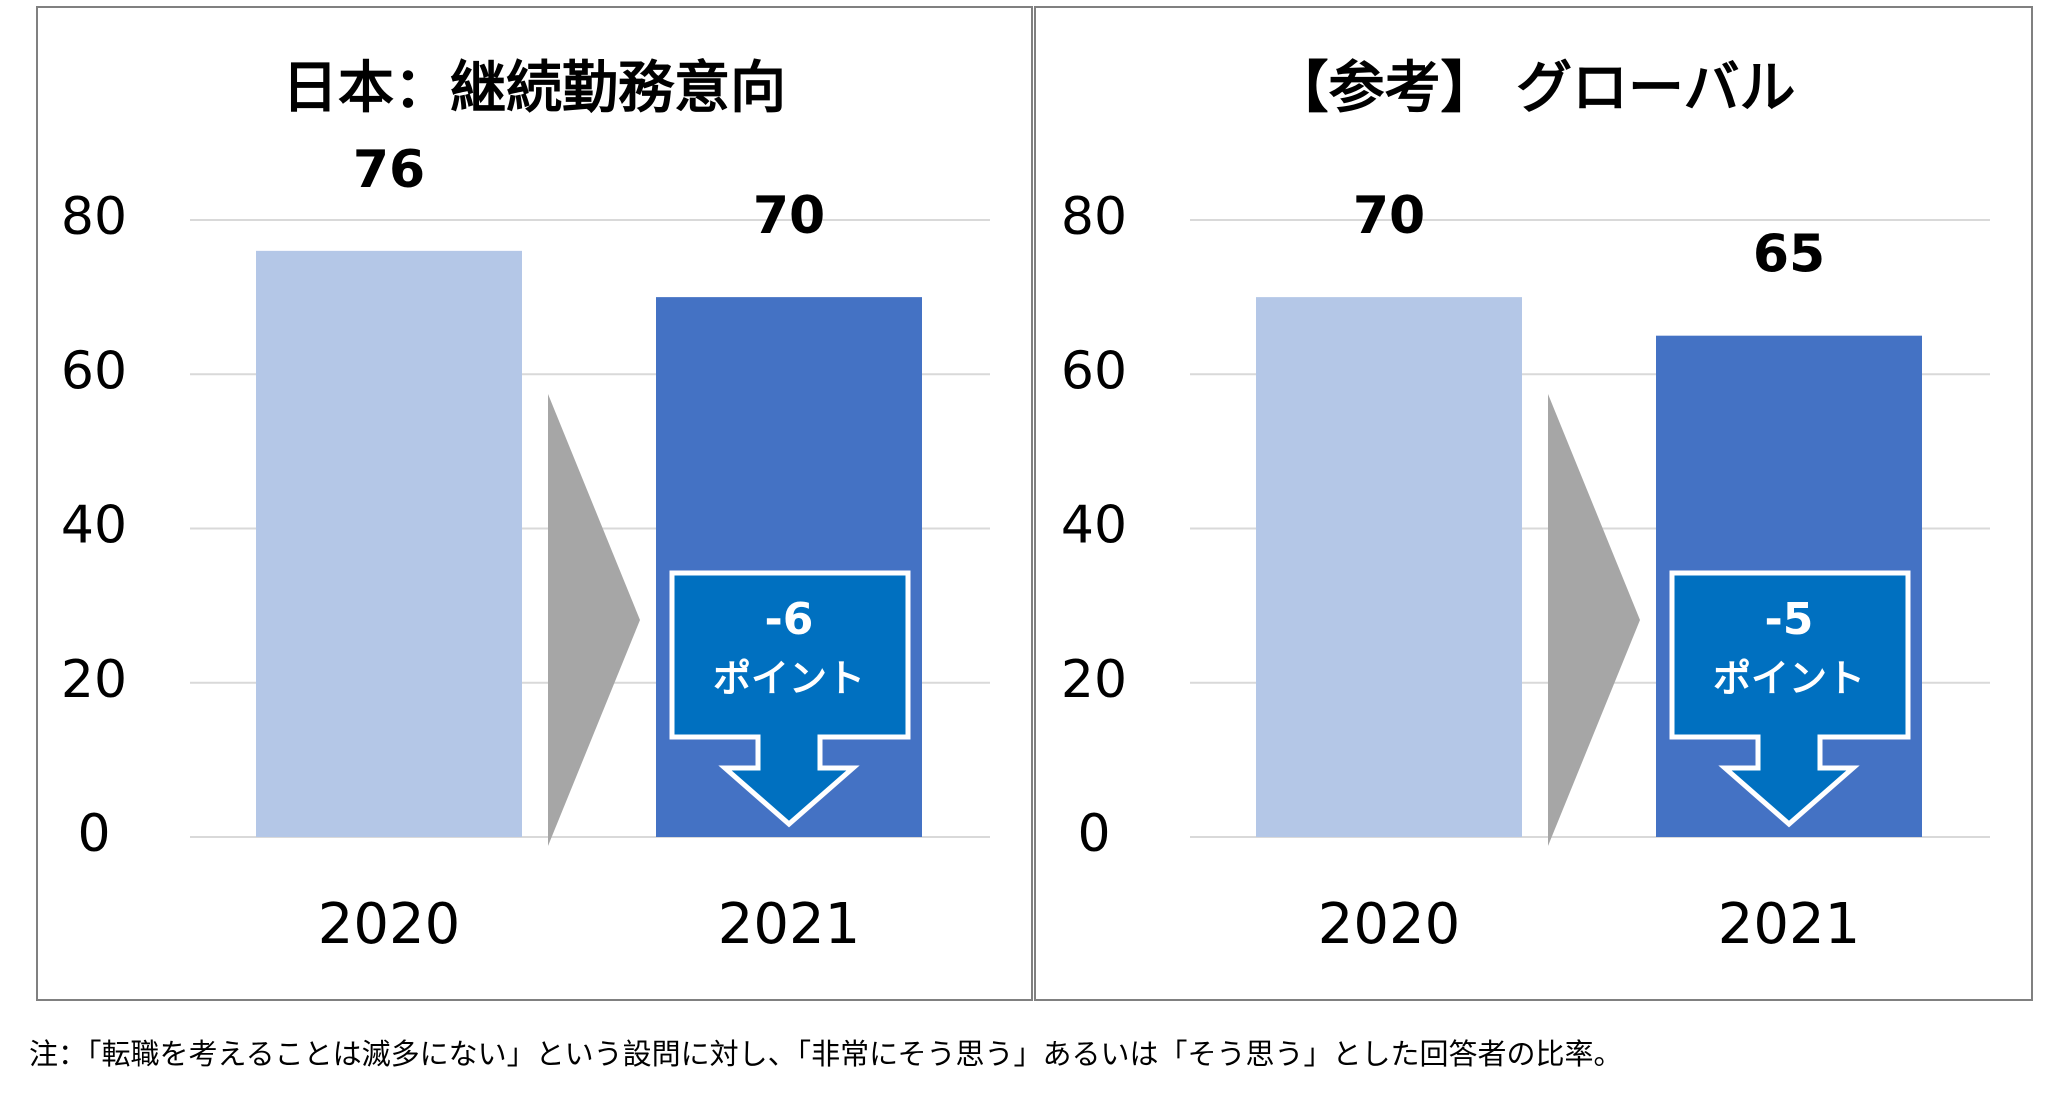  Describe the element at coordinates (789, 619) in the screenshot. I see `change-value: -6` at that location.